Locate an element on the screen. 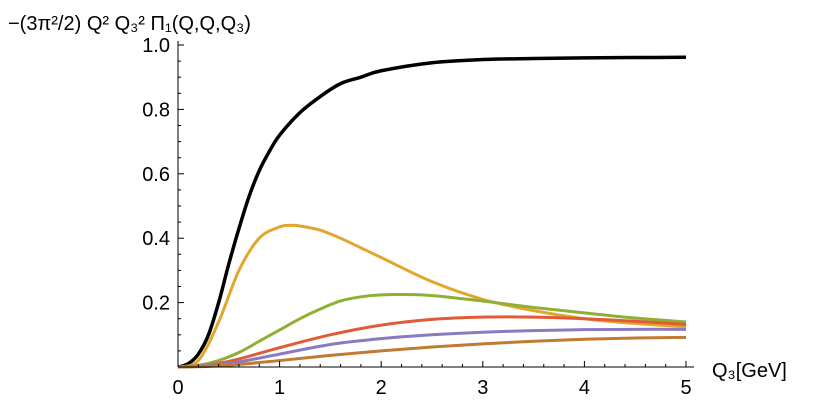  y-tick-label: 0.8 is located at coordinates (156, 110).